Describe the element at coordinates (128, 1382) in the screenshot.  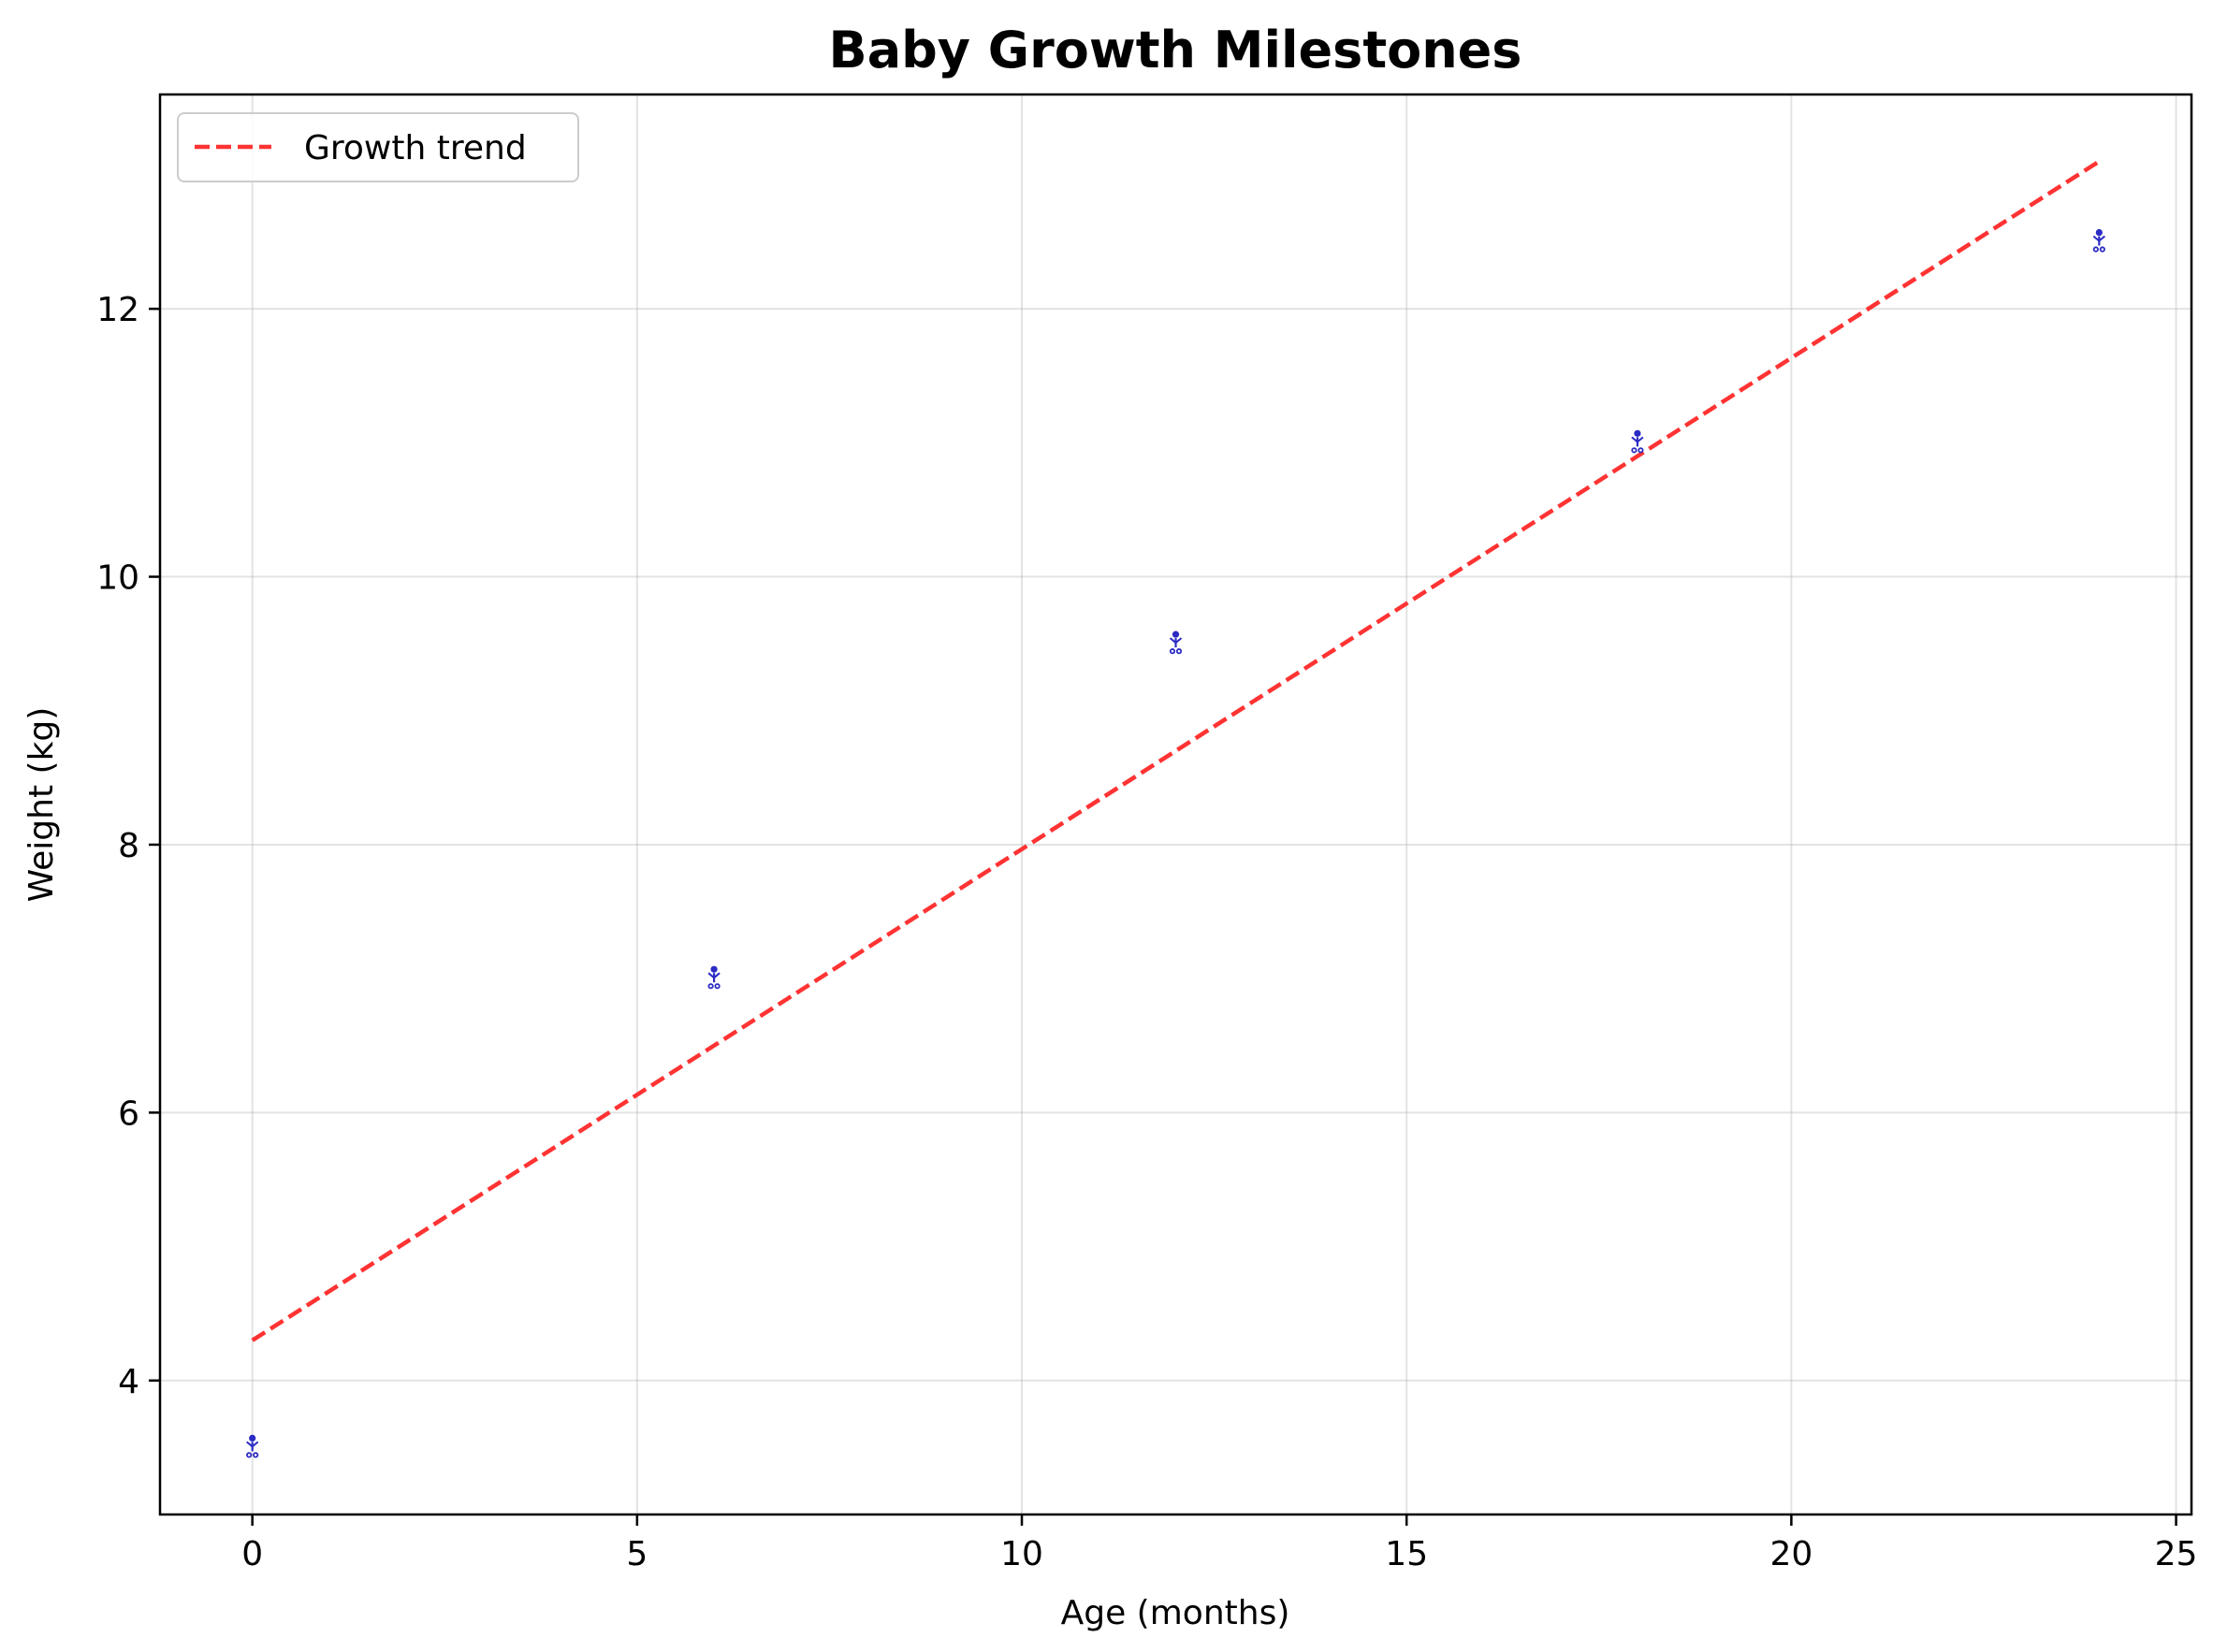
I see `y-tick-label-4: 4` at that location.